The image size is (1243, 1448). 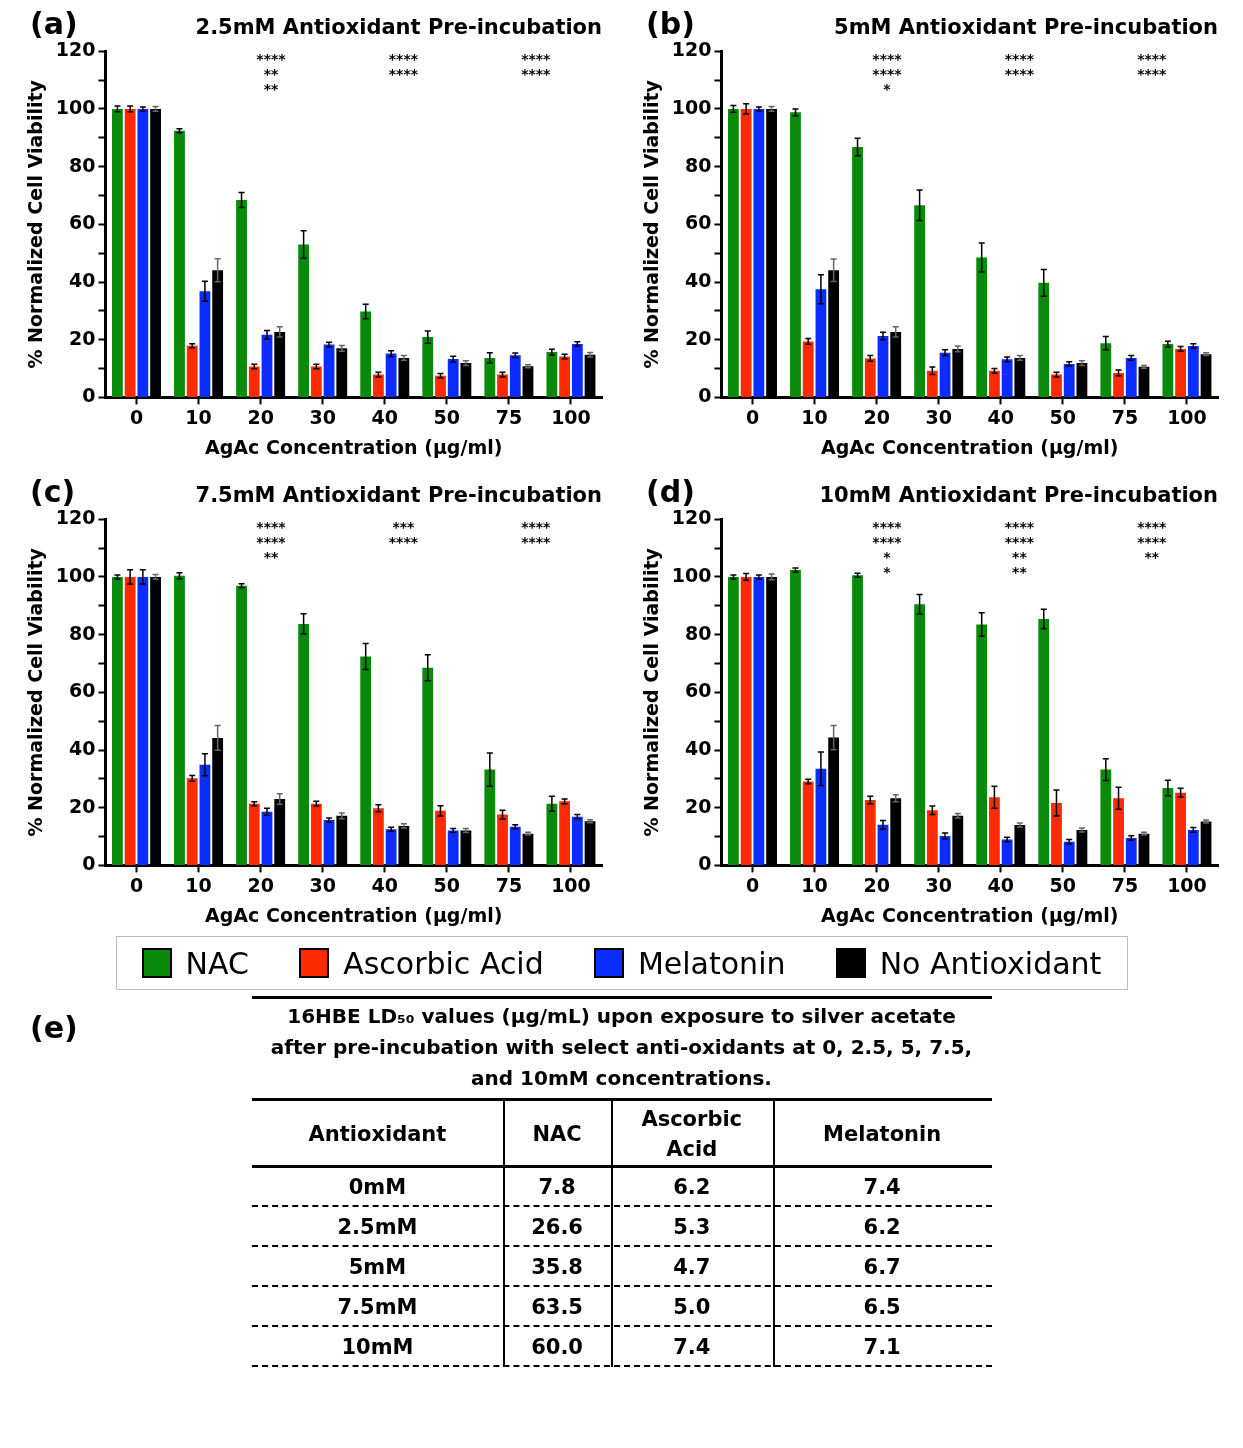 What do you see at coordinates (398, 495) in the screenshot?
I see `chart-title: 7.5mM Antioxidant Pre-incubation` at bounding box center [398, 495].